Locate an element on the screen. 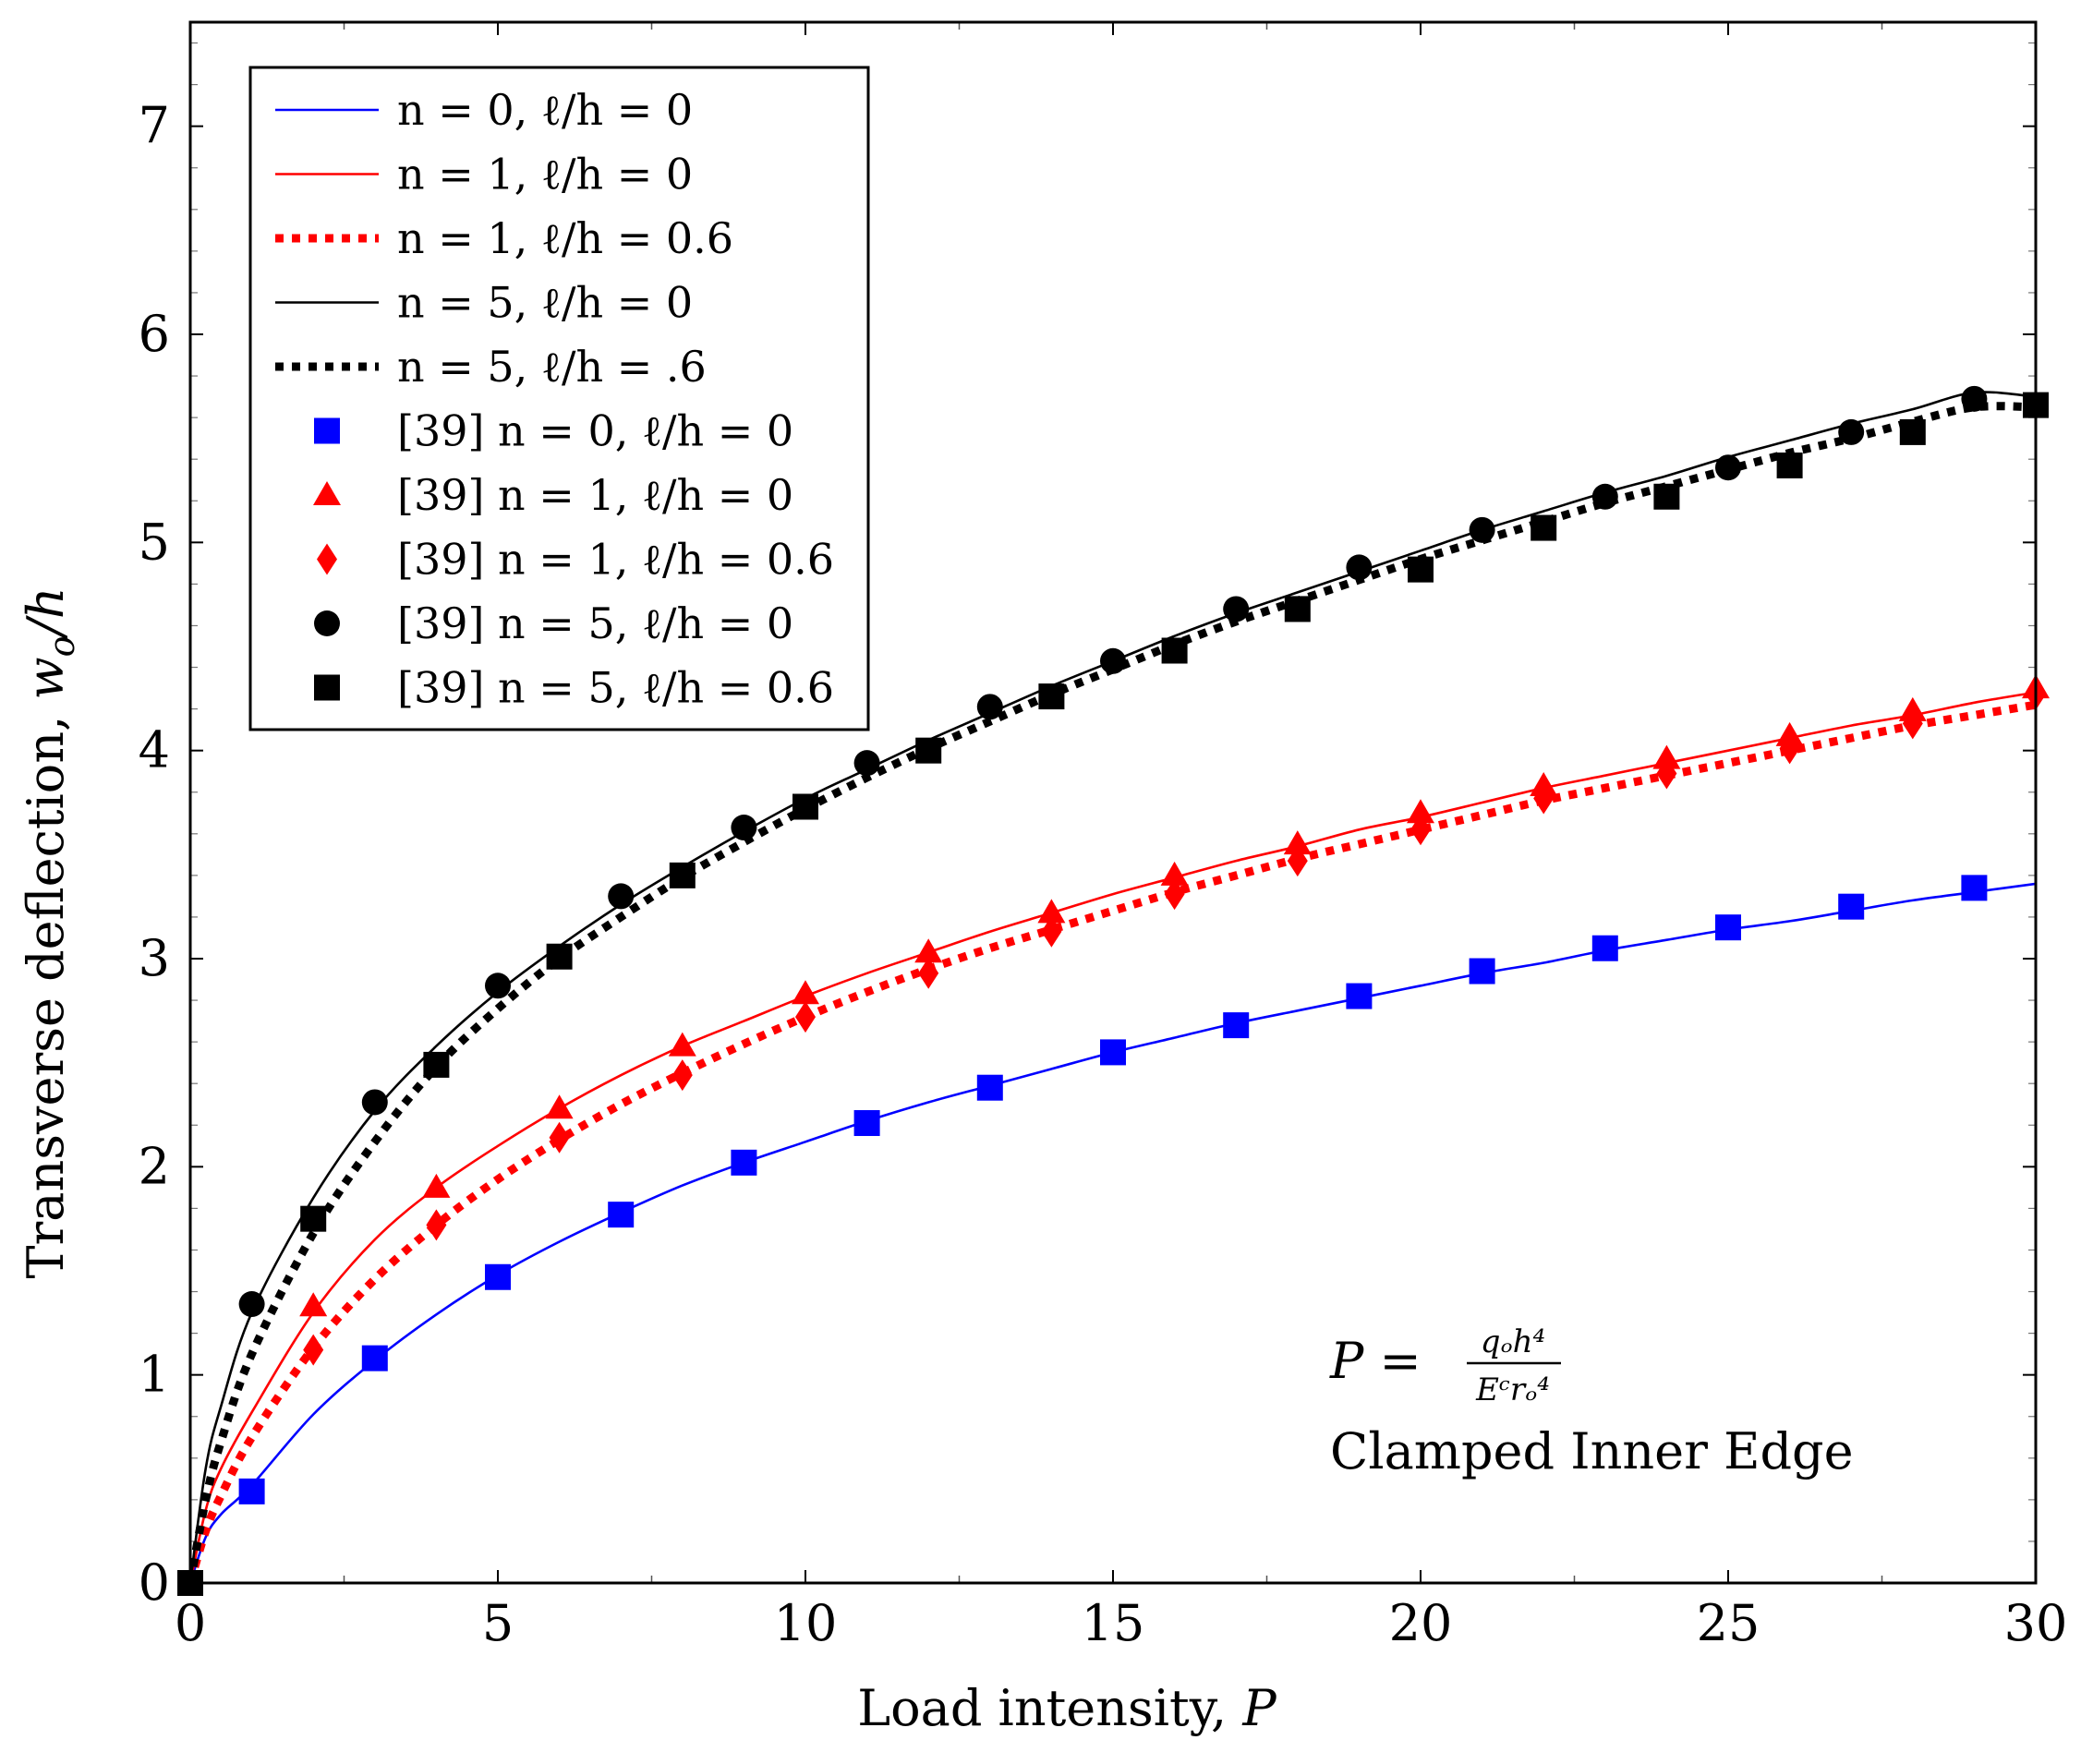 The width and height of the screenshot is (2081, 1764). x-tick-label: 5 is located at coordinates (498, 1623).